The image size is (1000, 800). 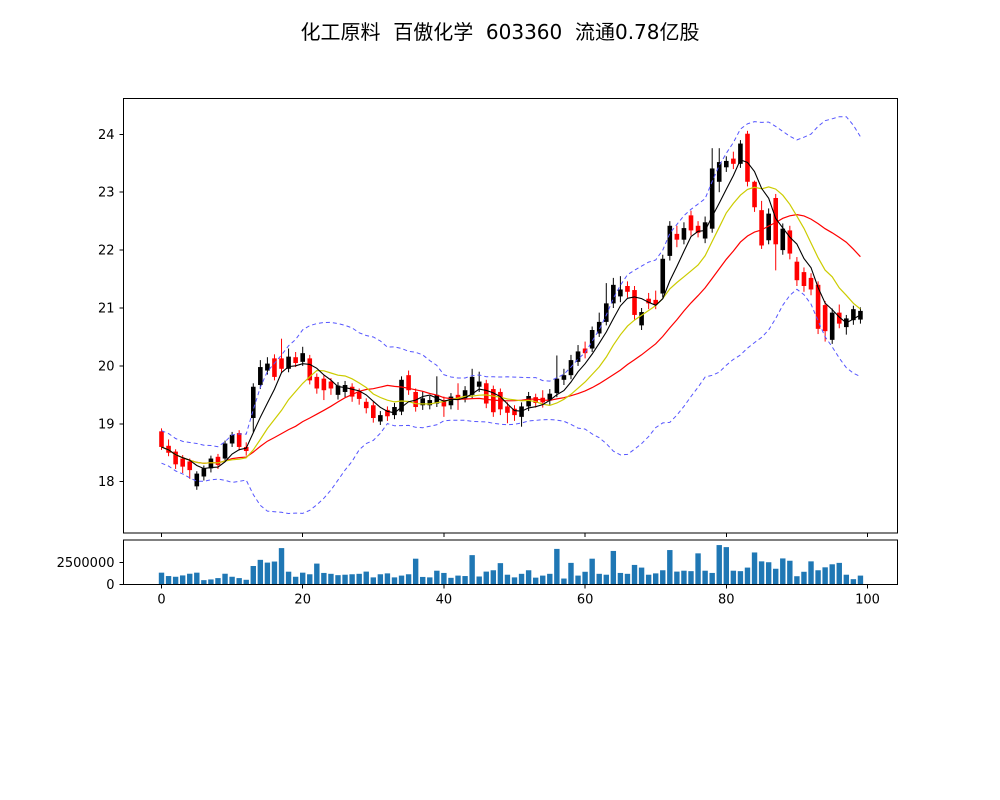 I want to click on x-tick-label: 60, so click(x=585, y=600).